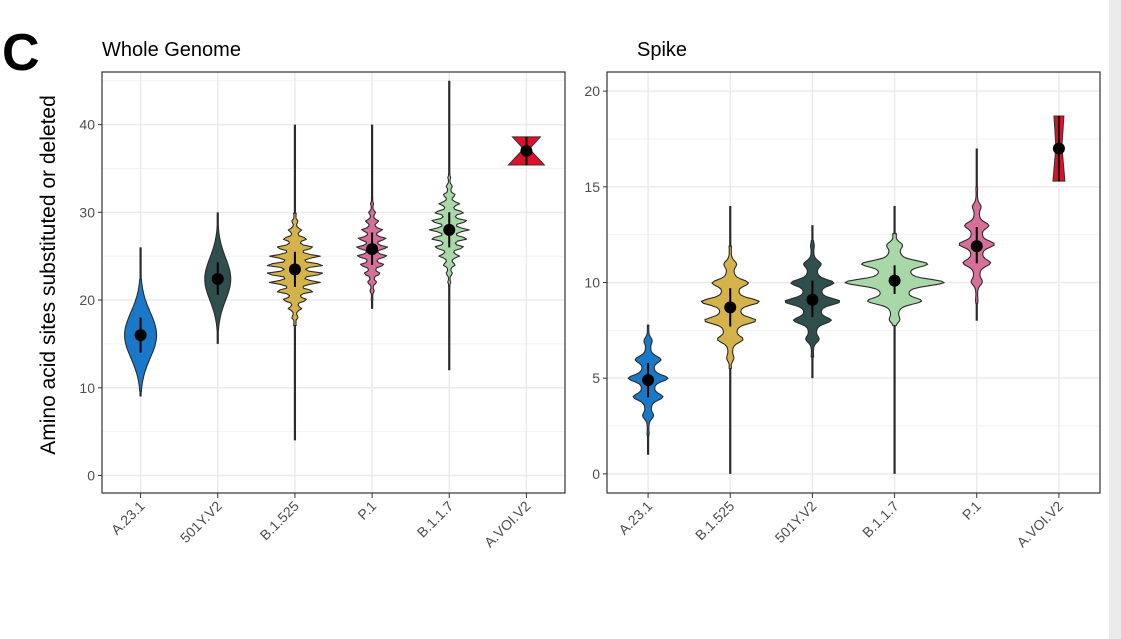  What do you see at coordinates (21, 53) in the screenshot?
I see `panel-letter: C` at bounding box center [21, 53].